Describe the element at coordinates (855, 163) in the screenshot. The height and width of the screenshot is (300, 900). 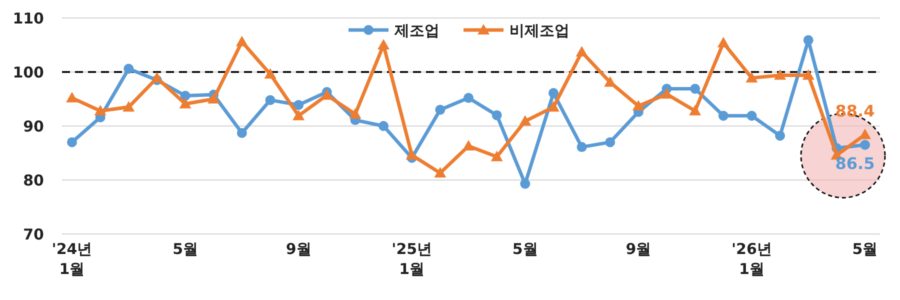
I see `data-label: 86.5` at that location.